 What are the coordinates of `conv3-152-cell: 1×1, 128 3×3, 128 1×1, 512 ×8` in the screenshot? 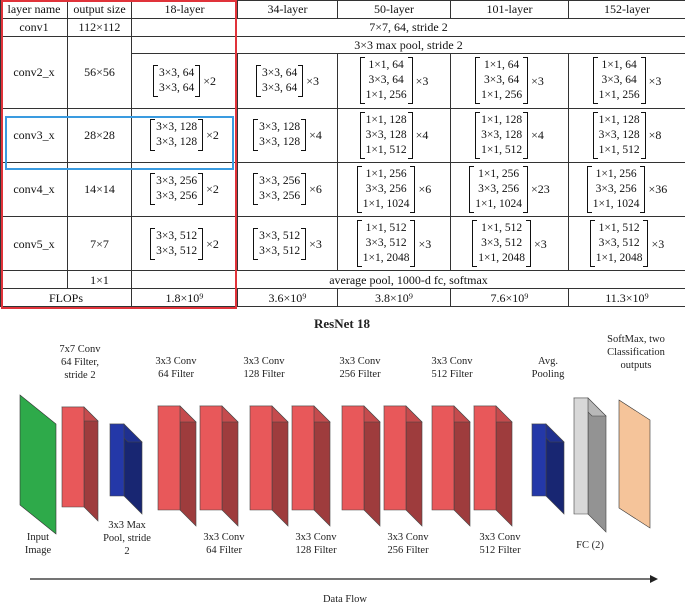 It's located at (626, 135).